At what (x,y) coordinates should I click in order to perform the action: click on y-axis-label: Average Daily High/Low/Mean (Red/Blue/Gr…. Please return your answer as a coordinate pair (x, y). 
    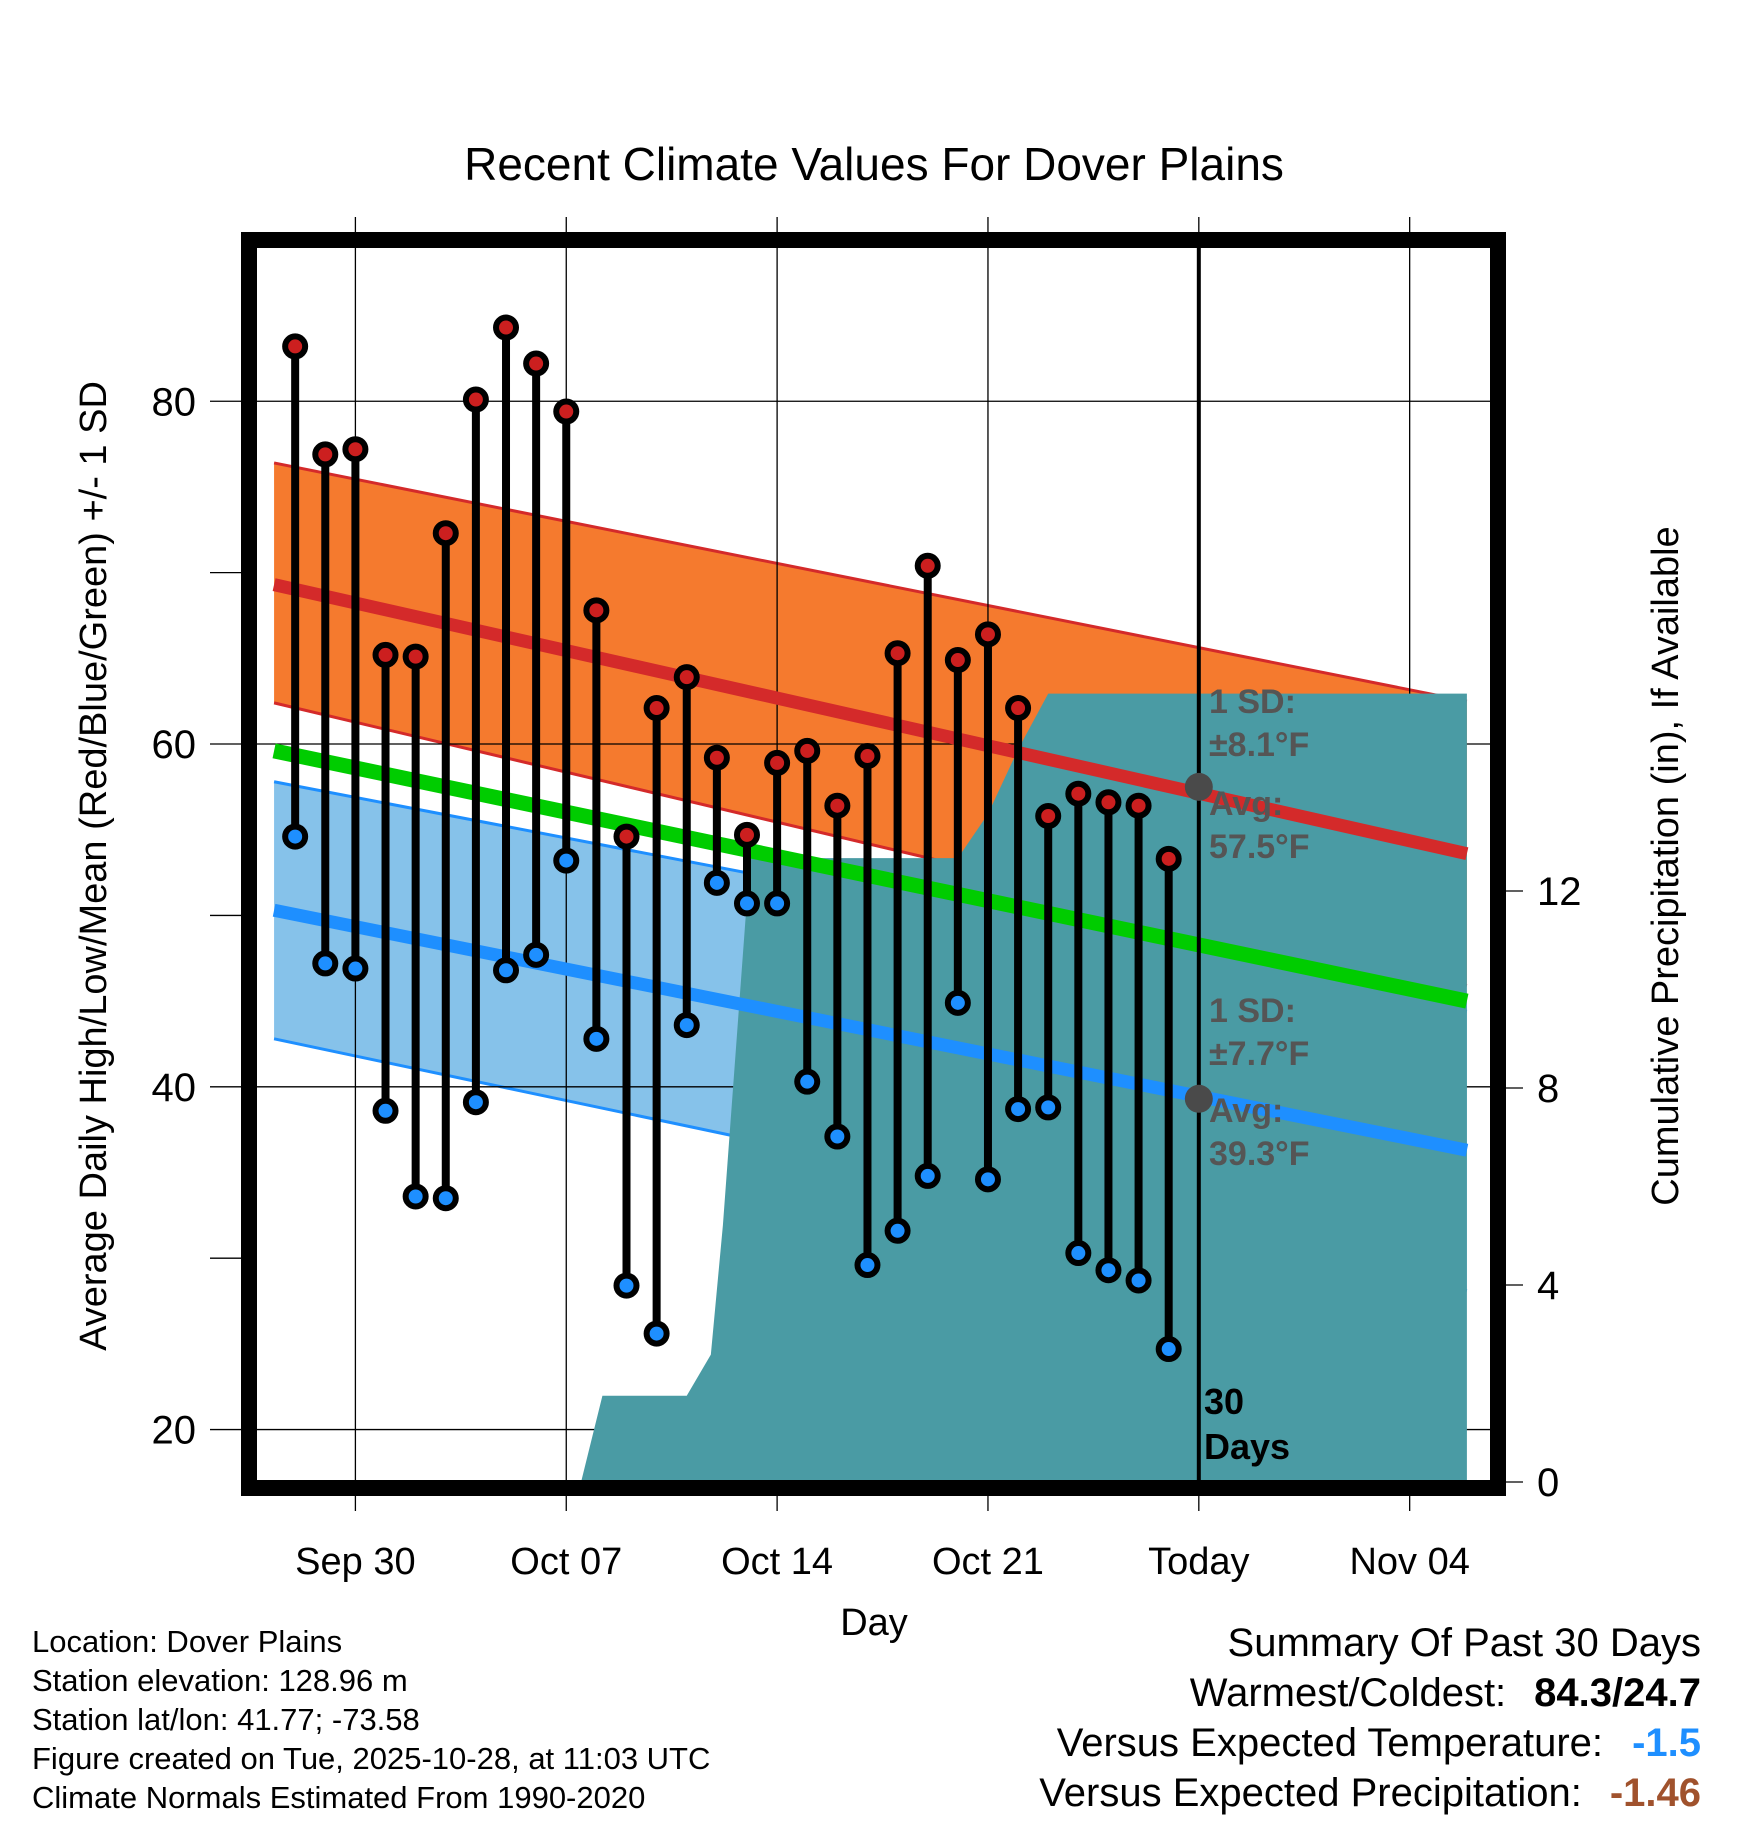
    Looking at the image, I should click on (94, 866).